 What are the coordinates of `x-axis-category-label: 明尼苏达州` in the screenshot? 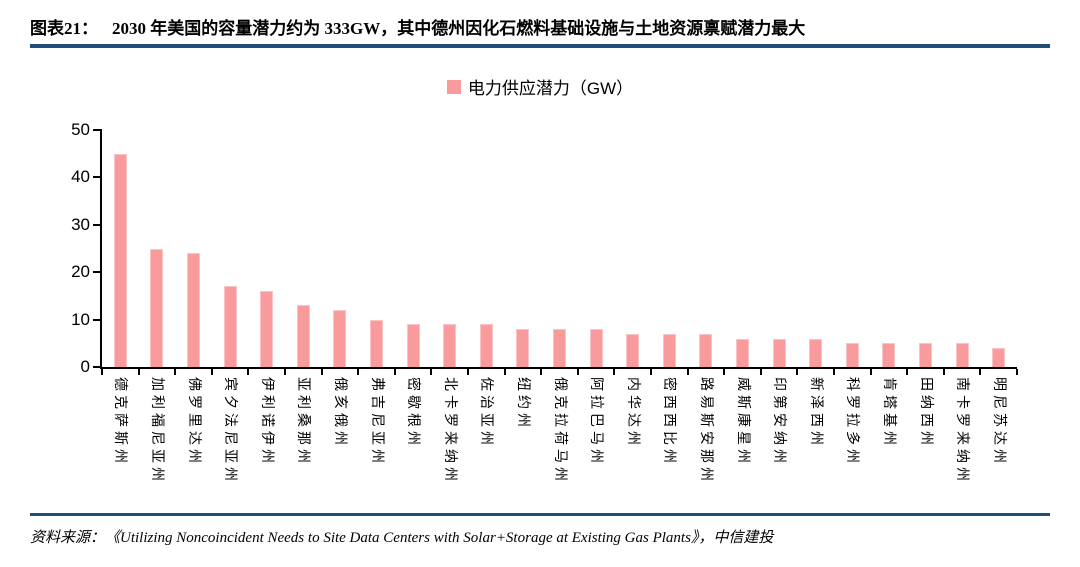 It's located at (999, 422).